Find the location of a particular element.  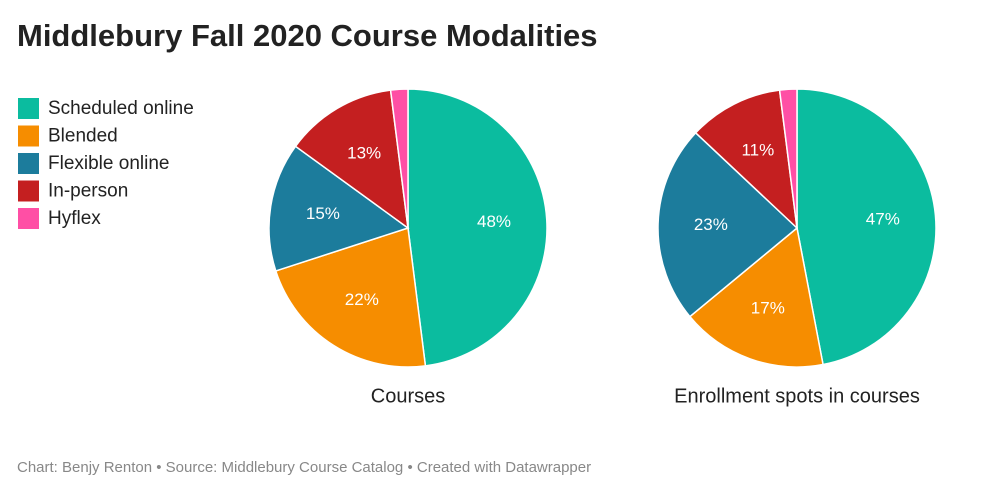

legend-label: Hyflex is located at coordinates (74, 218).